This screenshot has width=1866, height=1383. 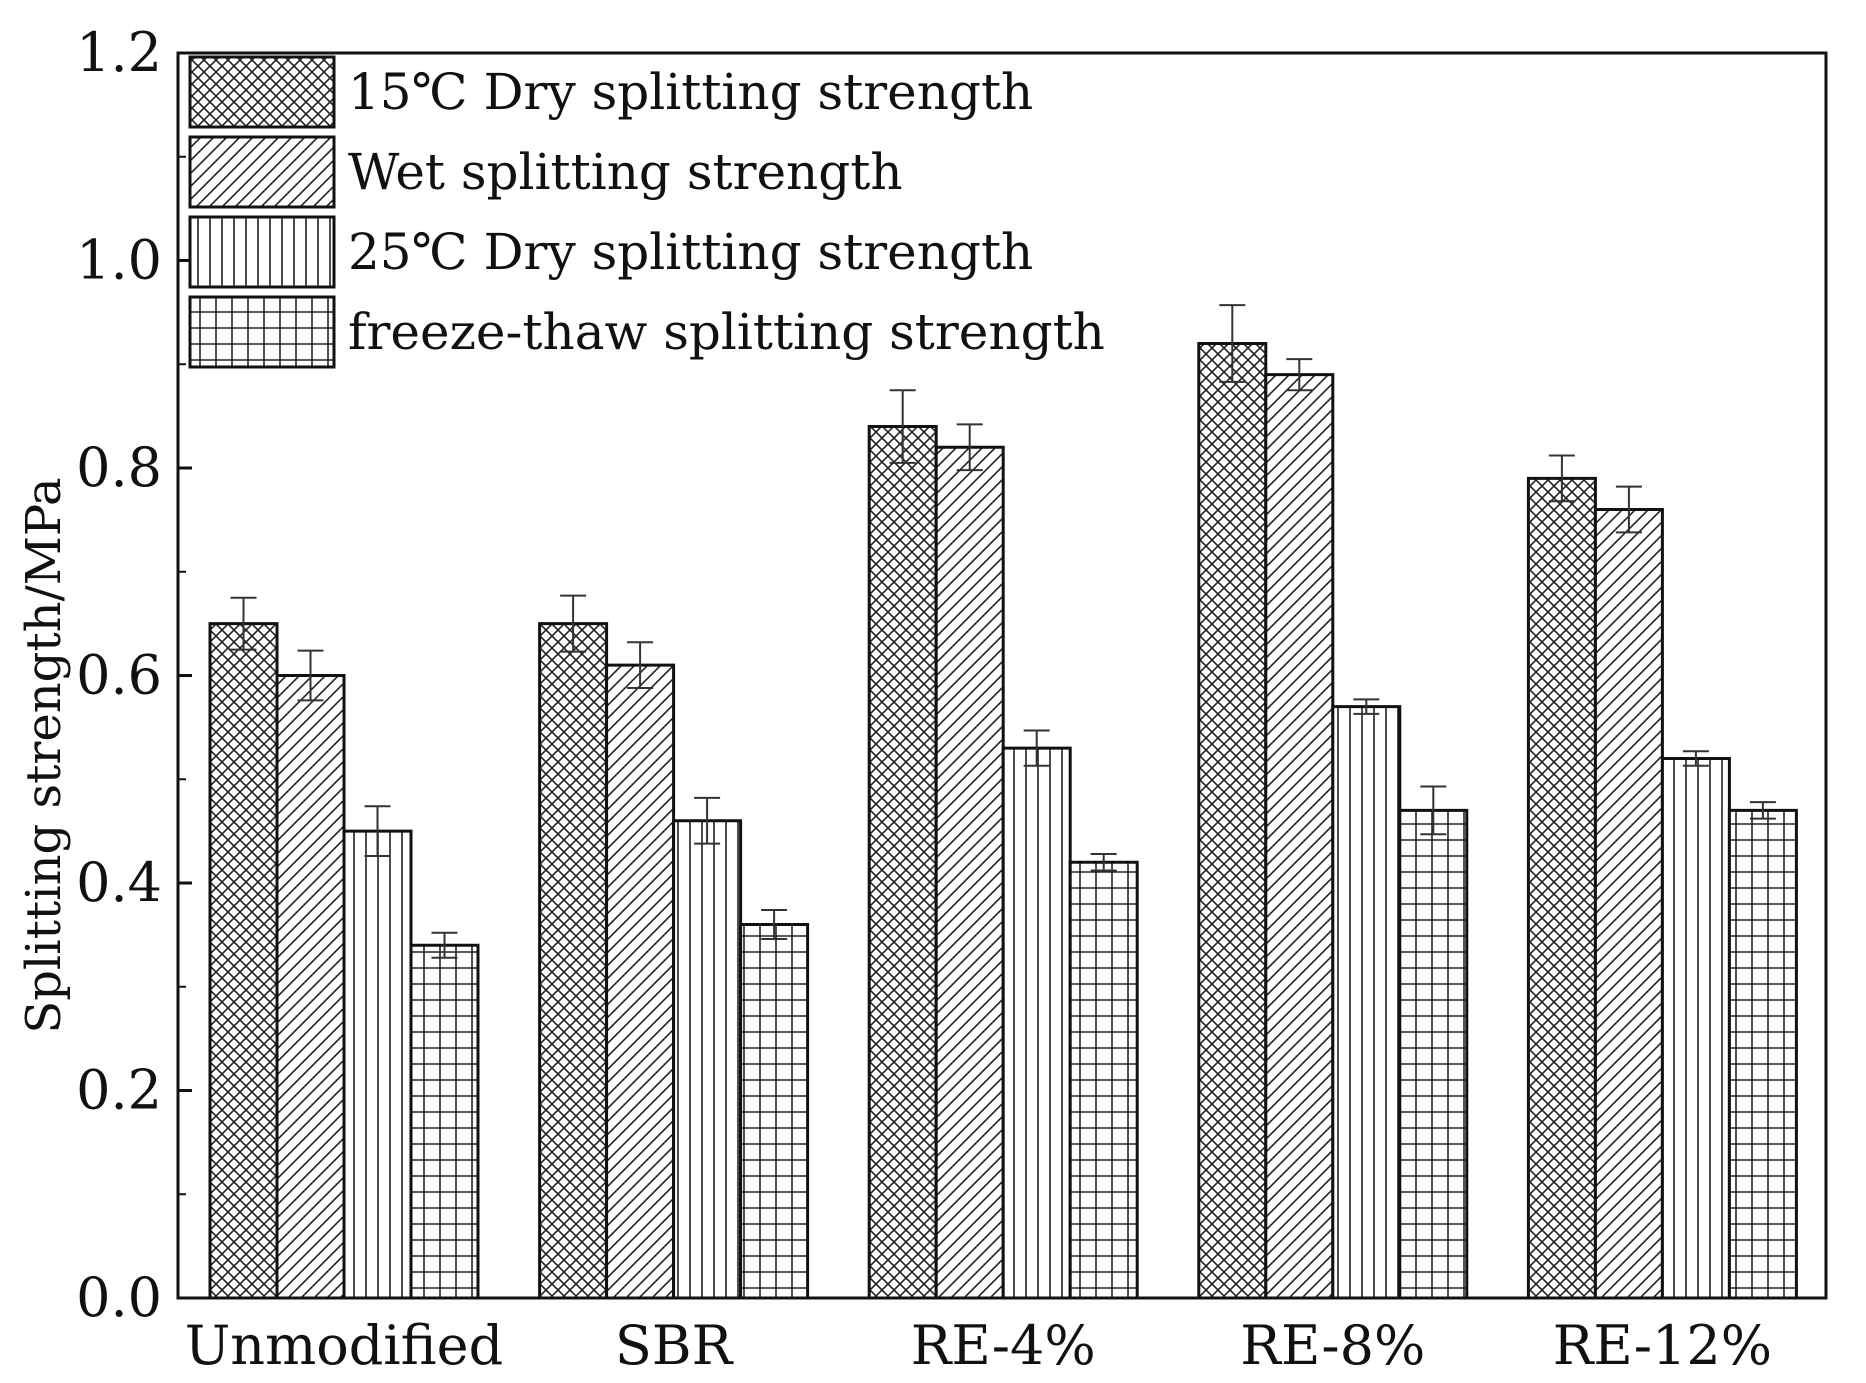 I want to click on legend-item-3: 25℃ Dry splitting strength, so click(x=610, y=252).